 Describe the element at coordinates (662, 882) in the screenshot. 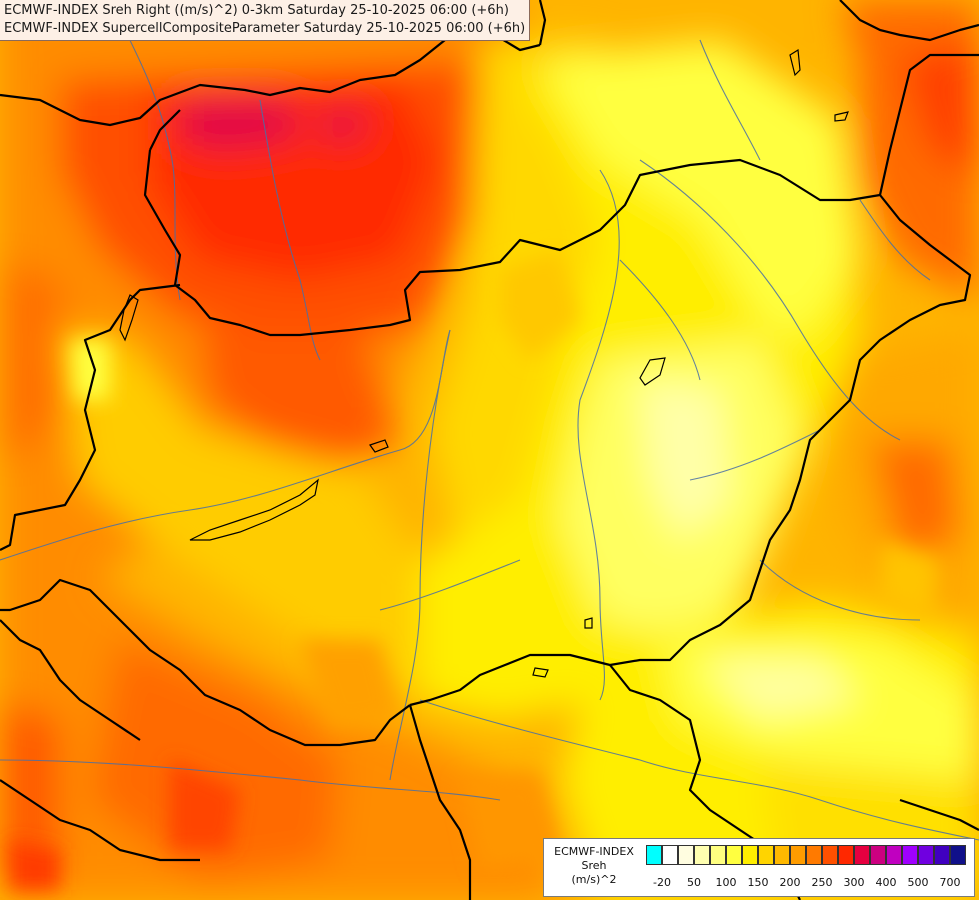

I see `legend-tick-label: -20` at that location.